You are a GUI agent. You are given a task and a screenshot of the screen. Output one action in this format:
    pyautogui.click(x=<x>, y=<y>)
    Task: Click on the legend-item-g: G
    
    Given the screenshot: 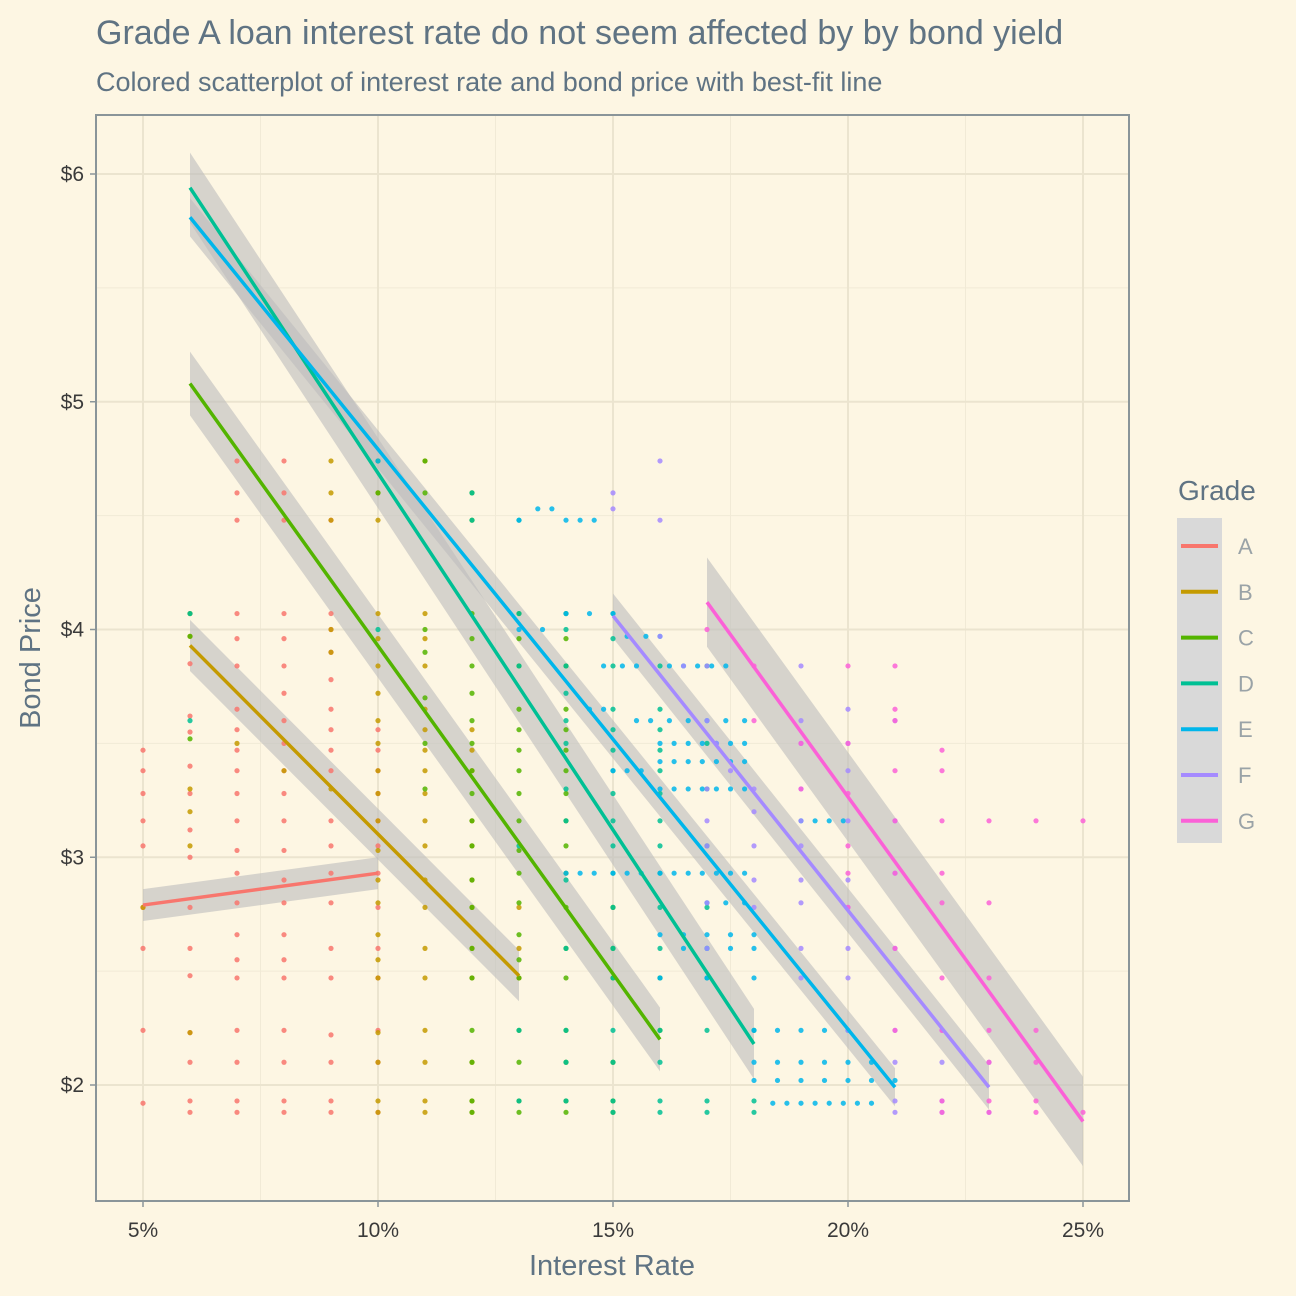 What is the action you would take?
    pyautogui.click(x=1218, y=821)
    